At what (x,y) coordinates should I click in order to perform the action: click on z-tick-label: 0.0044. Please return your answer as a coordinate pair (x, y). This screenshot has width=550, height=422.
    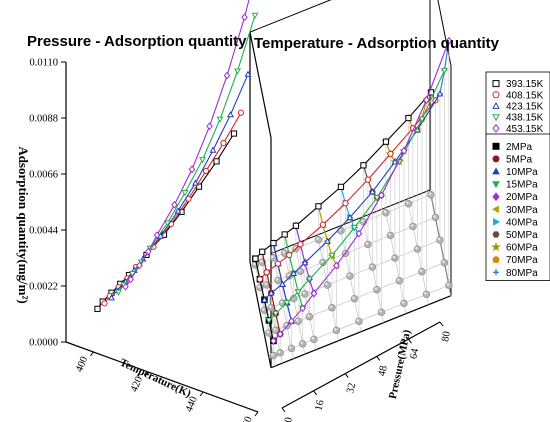
    Looking at the image, I should click on (44, 231).